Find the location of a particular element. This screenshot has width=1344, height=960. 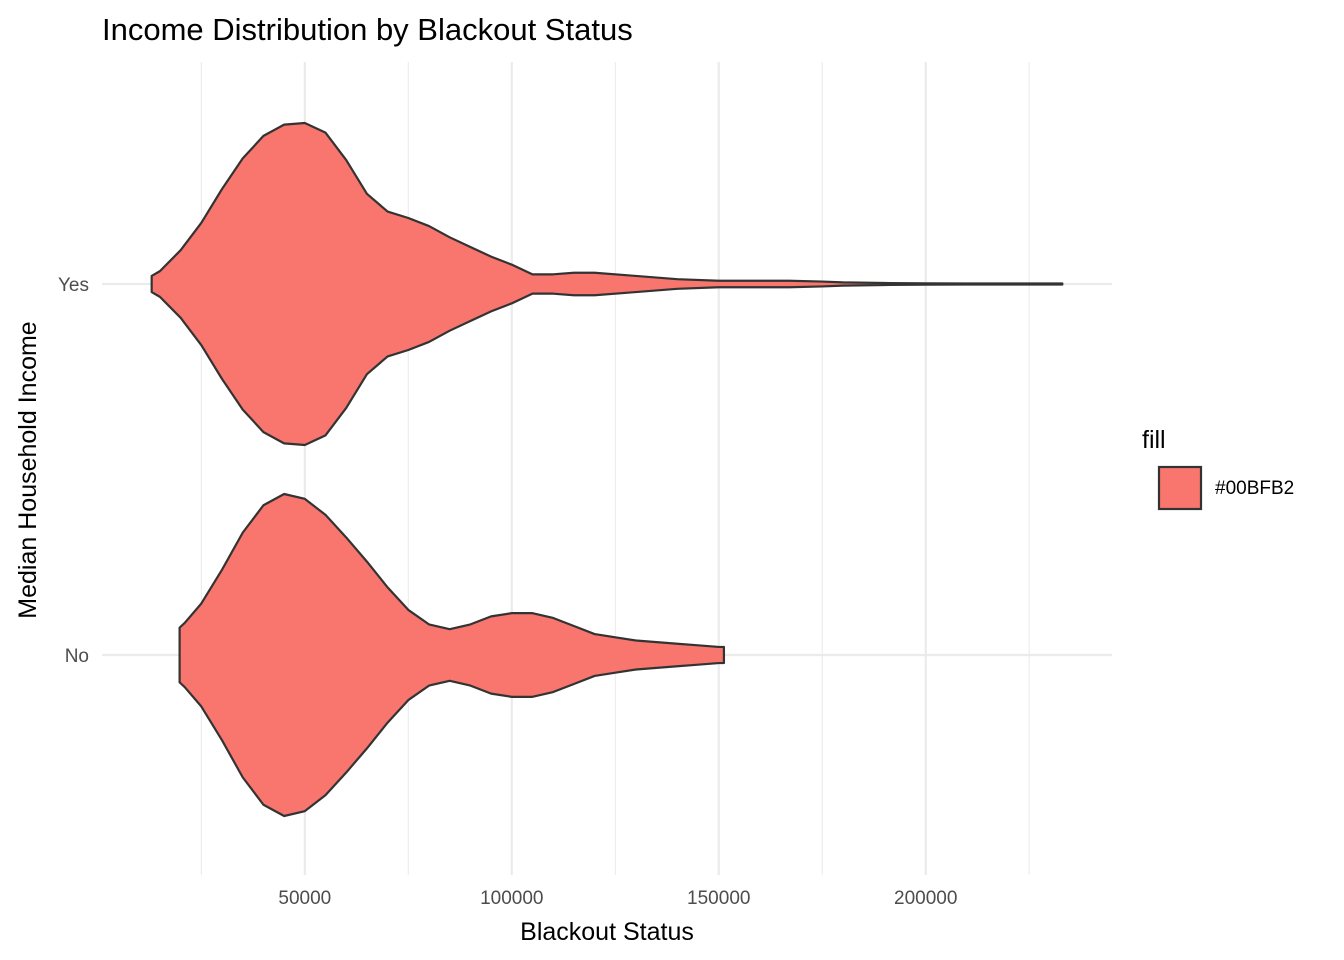

legend-key-swatch is located at coordinates (1180, 488).